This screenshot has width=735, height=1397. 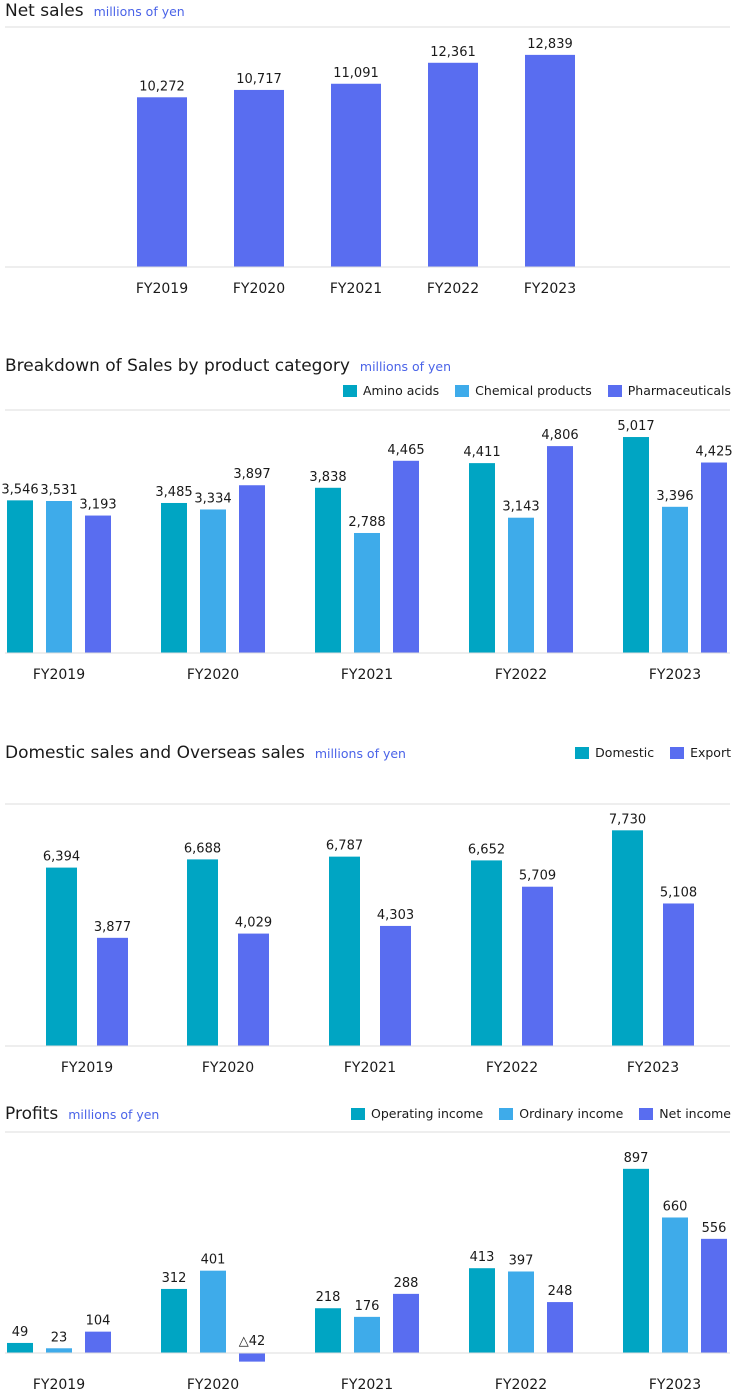 What do you see at coordinates (506, 1113) in the screenshot?
I see `legend-swatch-ordinary-income` at bounding box center [506, 1113].